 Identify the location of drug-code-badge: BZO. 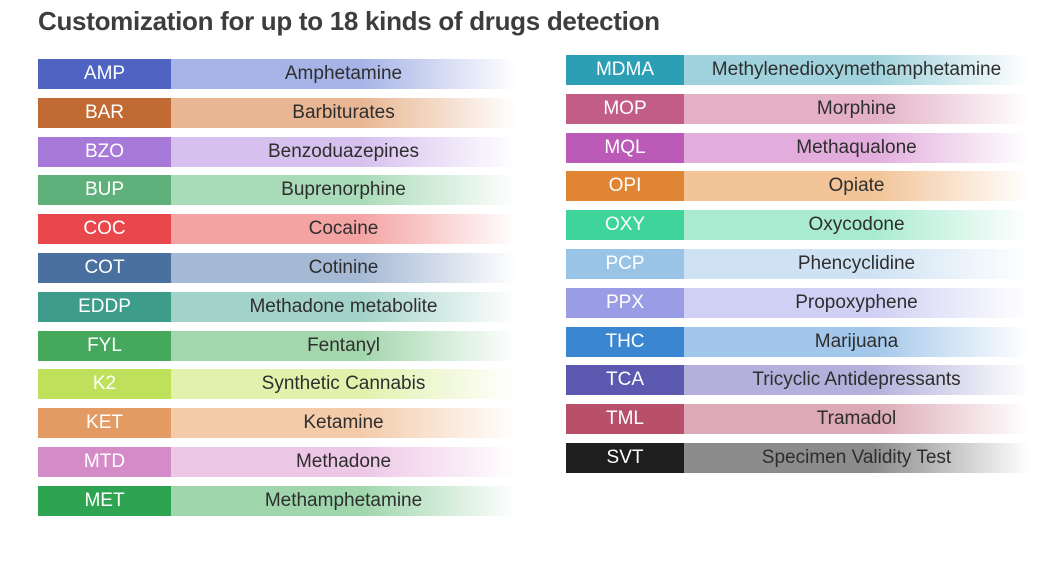
(104, 151).